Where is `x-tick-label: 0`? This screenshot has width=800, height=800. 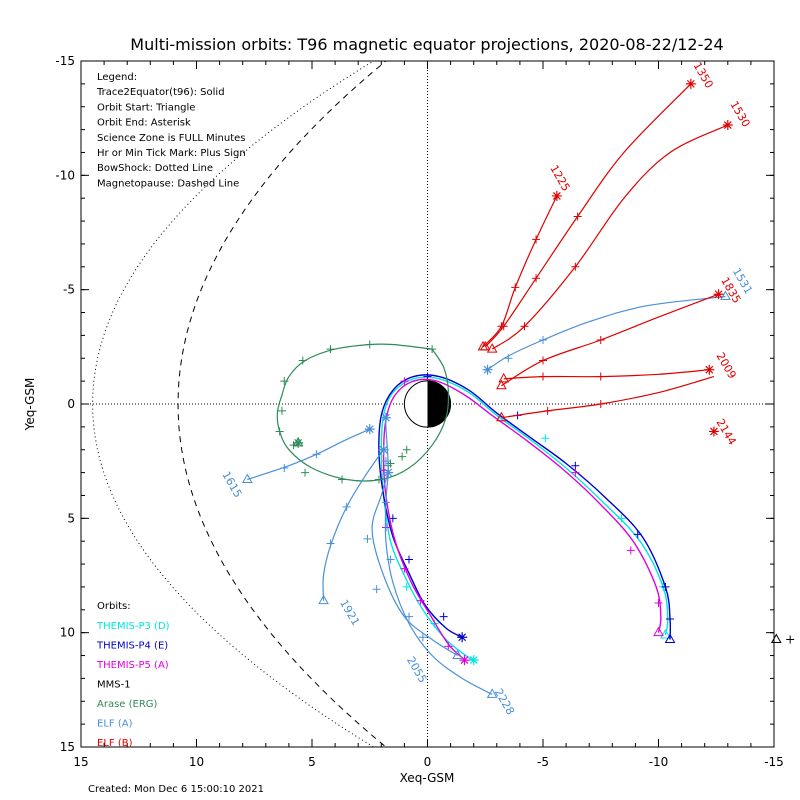 x-tick-label: 0 is located at coordinates (428, 762).